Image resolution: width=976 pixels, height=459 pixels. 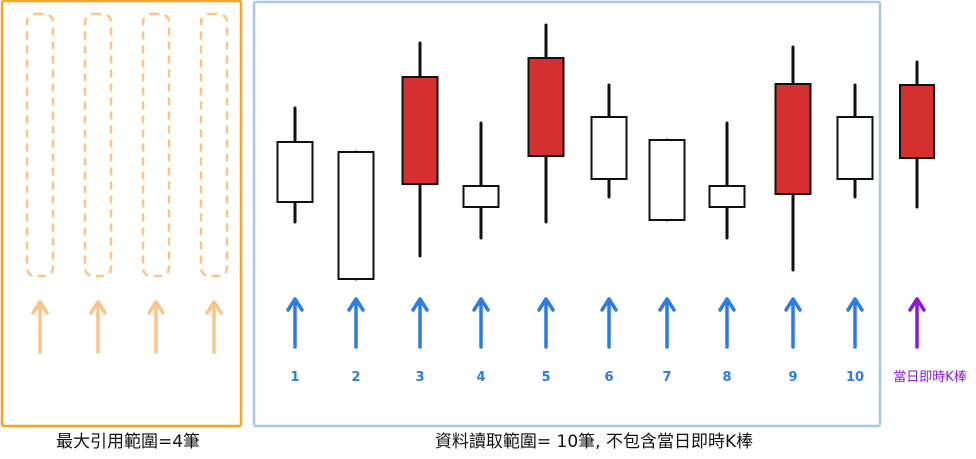 I want to click on candle-label: 4, so click(x=480, y=377).